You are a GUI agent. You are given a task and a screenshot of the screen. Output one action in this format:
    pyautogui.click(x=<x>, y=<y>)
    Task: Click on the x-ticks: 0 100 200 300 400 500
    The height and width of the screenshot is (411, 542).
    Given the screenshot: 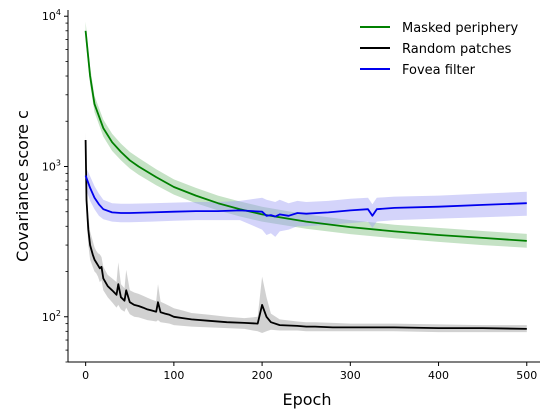 What is the action you would take?
    pyautogui.click(x=309, y=372)
    